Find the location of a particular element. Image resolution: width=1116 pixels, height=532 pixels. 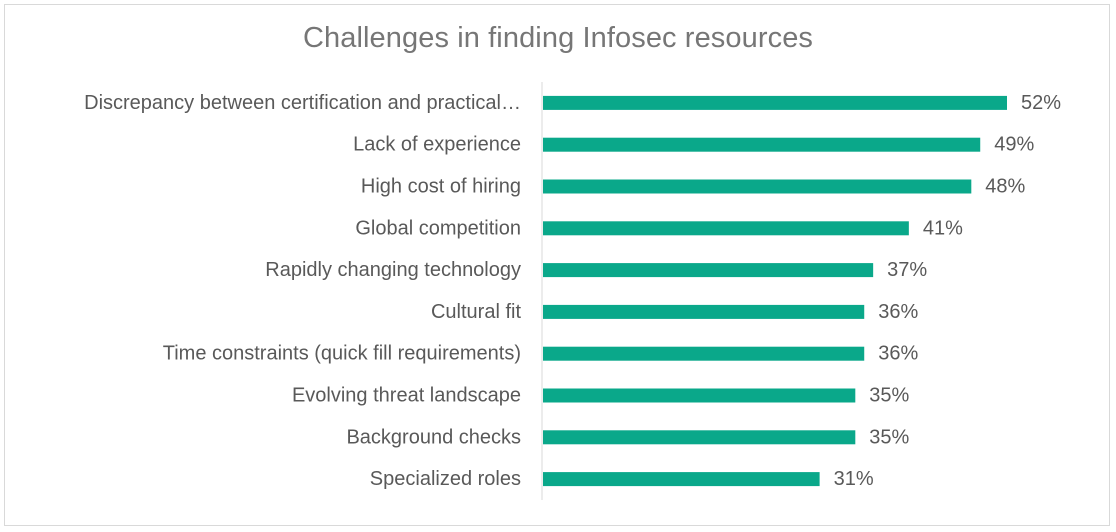

category-label: Lack of experience is located at coordinates (437, 145).